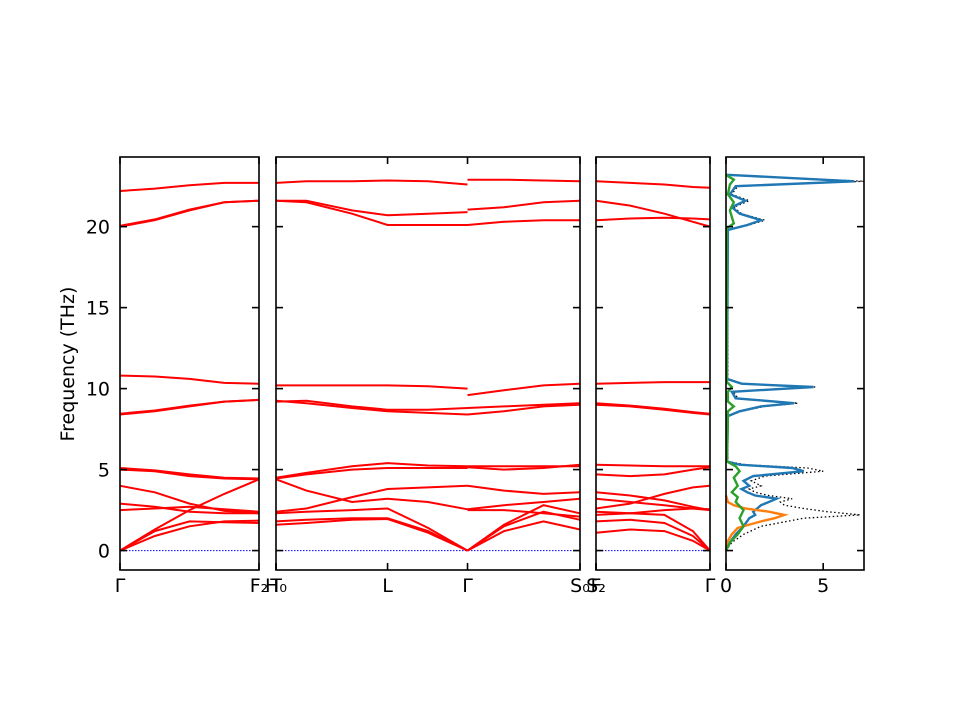  Describe the element at coordinates (580, 586) in the screenshot. I see `x-tick-label: S₀` at that location.